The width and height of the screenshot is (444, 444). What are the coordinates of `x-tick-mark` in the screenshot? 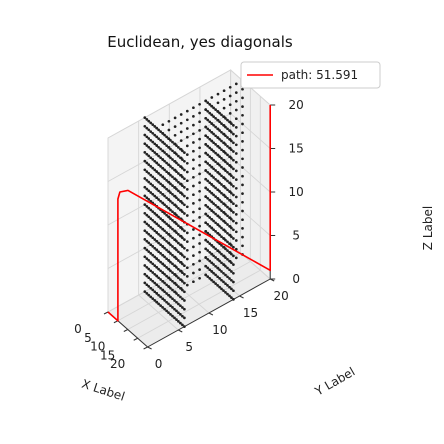 It's located at (145, 348).